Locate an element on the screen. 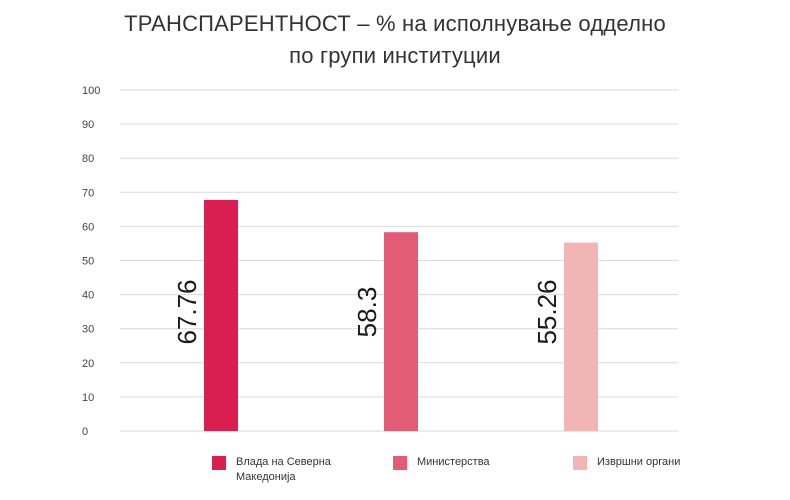  legend-swatch-izvrshni is located at coordinates (580, 463).